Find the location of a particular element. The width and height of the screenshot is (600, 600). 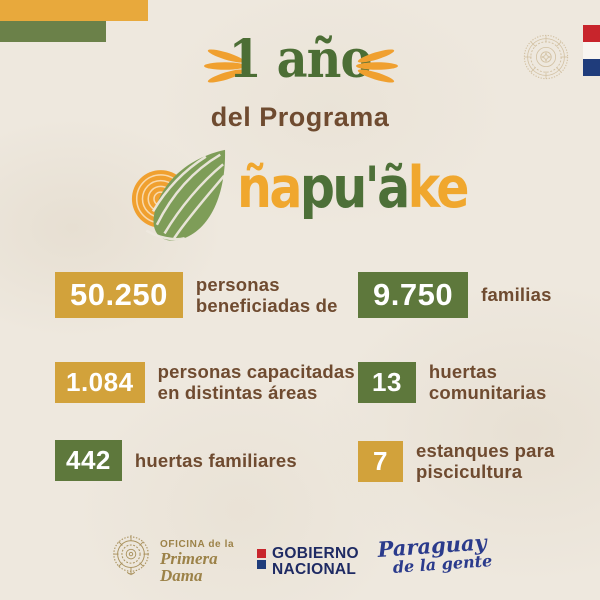

stat-label: huertas familiares is located at coordinates (215, 460).